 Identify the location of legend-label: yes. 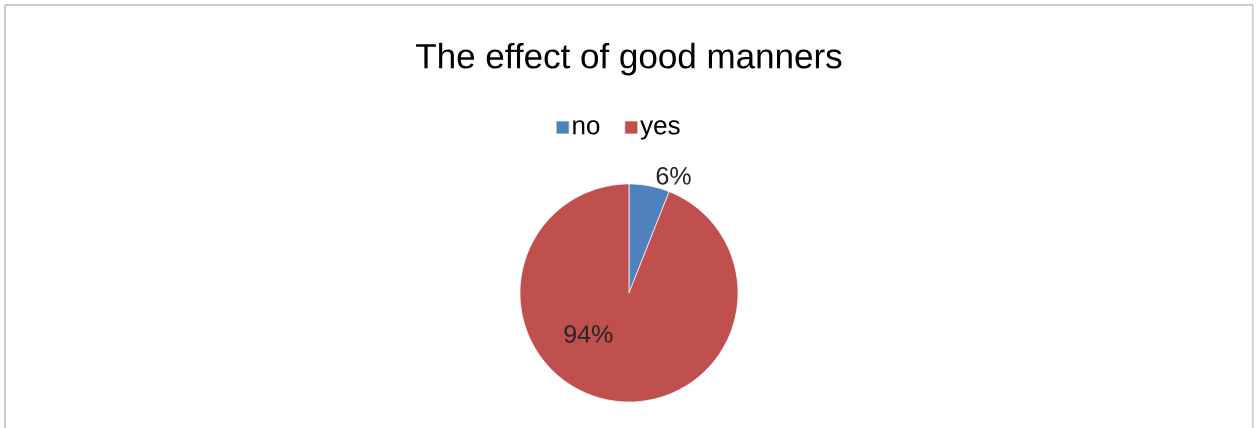
(660, 130).